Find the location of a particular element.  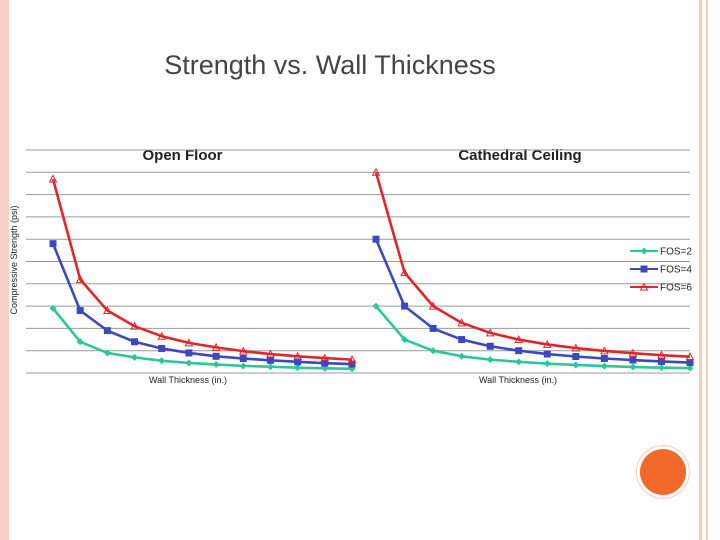

x-axis-label-open-floor: Wall Thickness (in.) is located at coordinates (188, 380).